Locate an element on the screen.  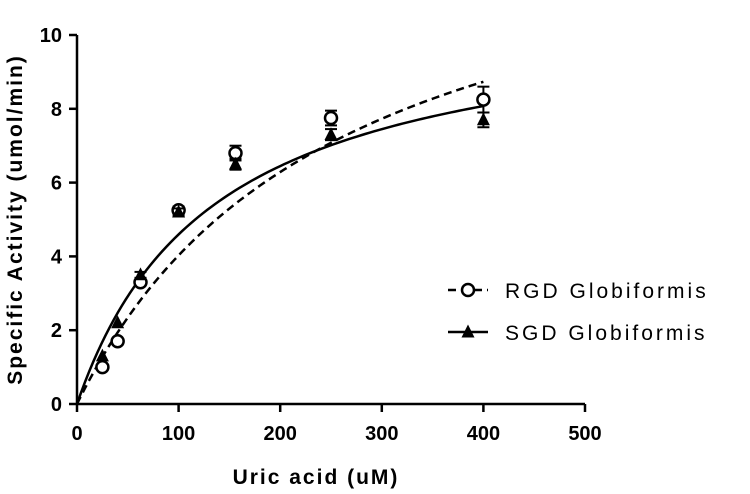
legend-marker-triangle is located at coordinates (468, 331).